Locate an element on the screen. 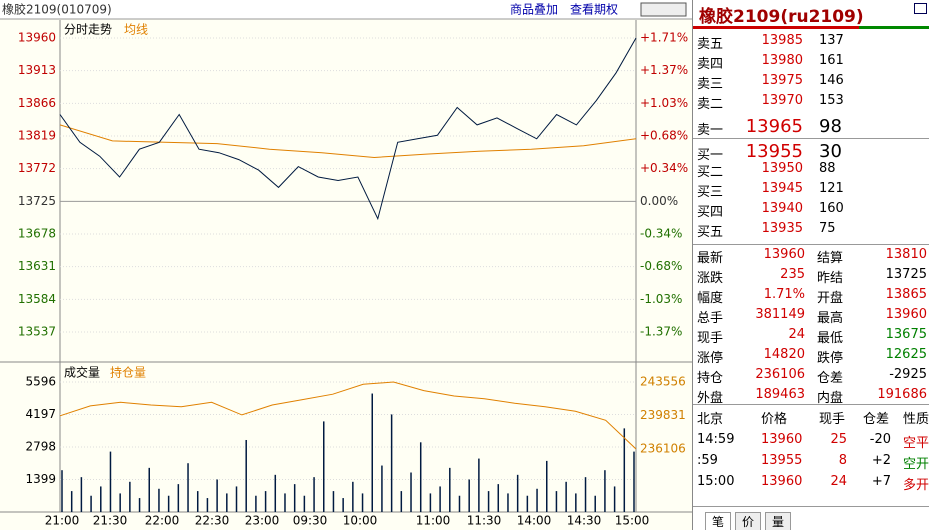 This screenshot has width=929, height=530. quote-text: 结算 is located at coordinates (830, 258).